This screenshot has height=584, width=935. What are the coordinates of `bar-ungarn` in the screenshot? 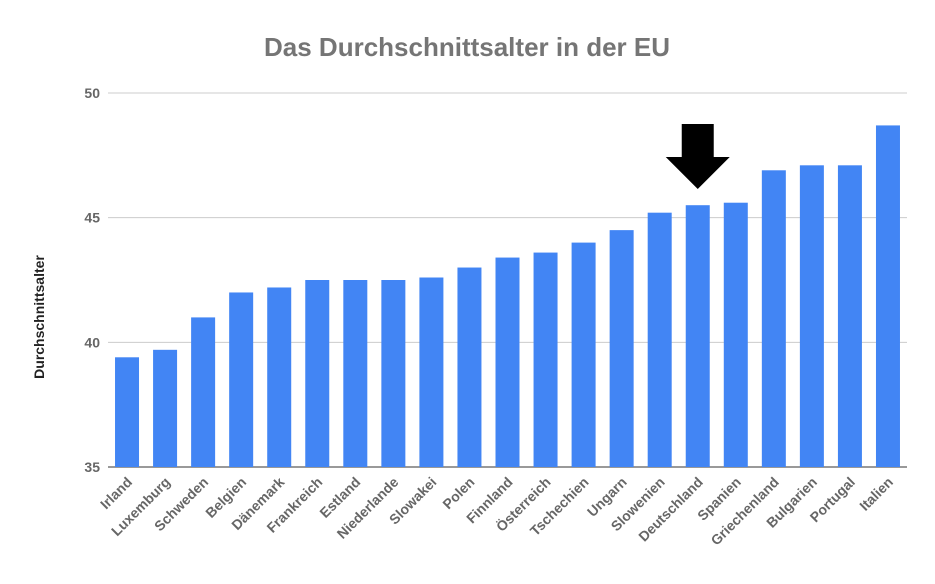 It's located at (621, 348).